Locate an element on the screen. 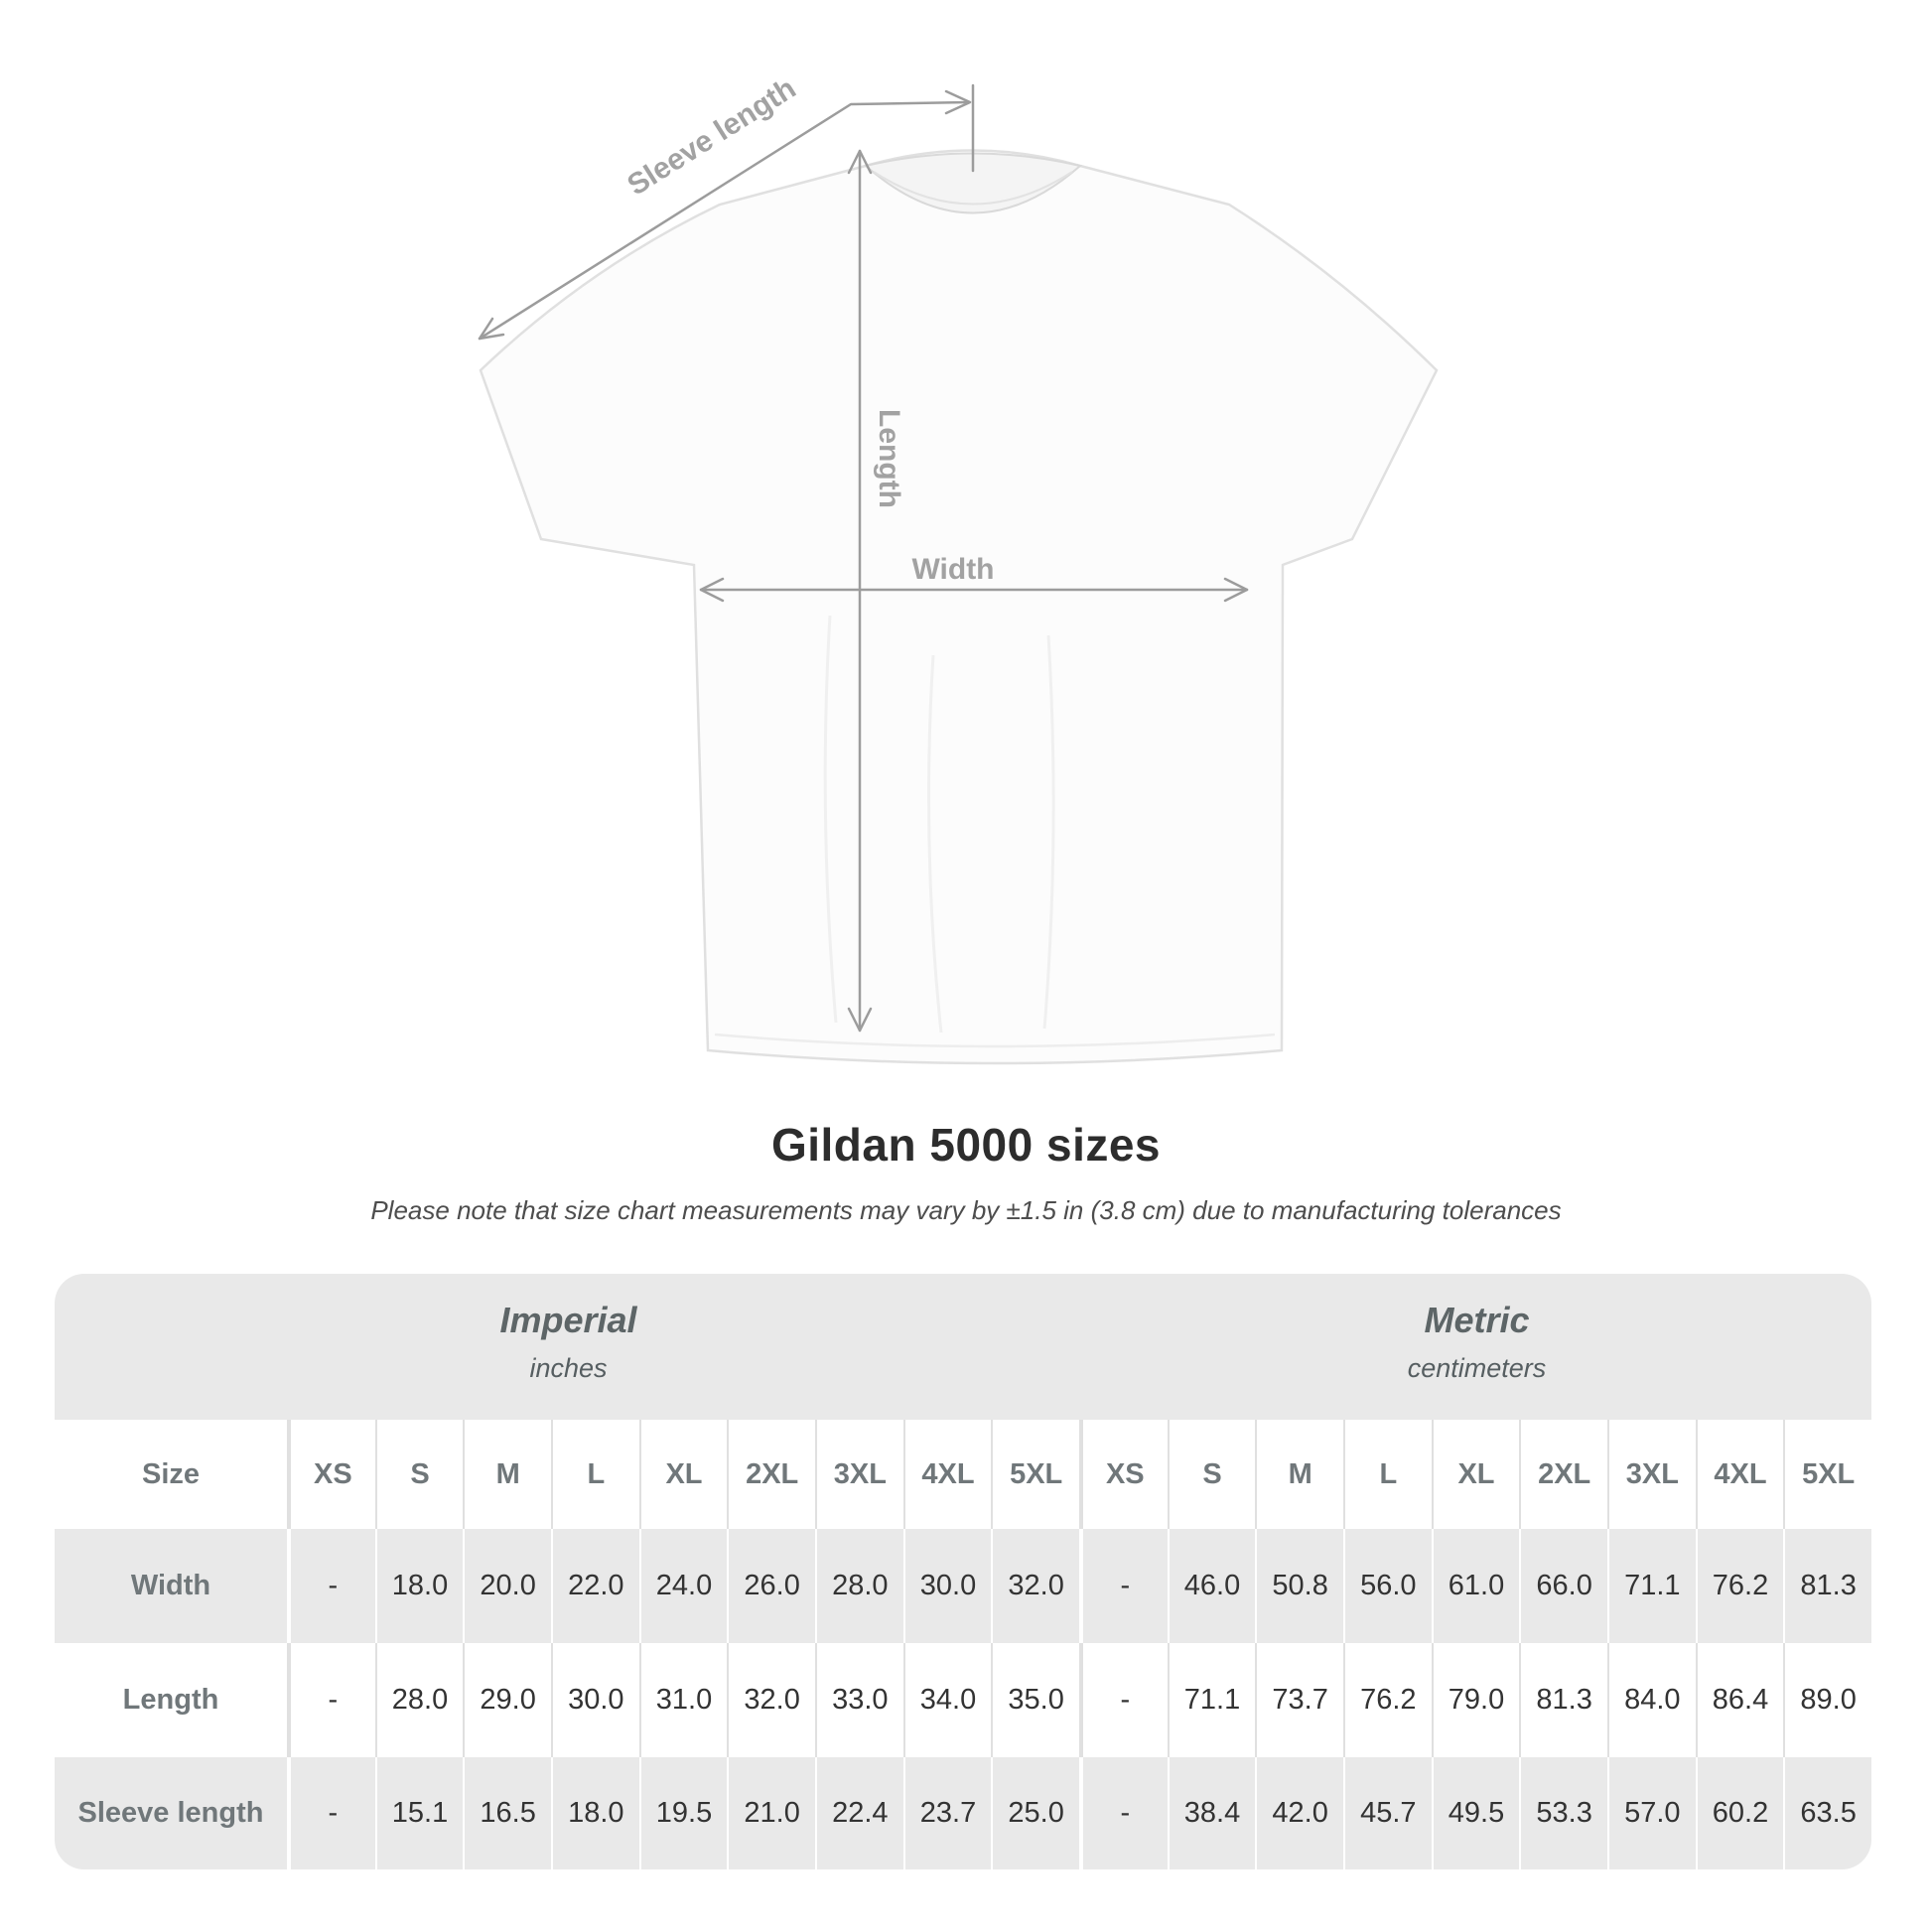 Image resolution: width=1932 pixels, height=1932 pixels. measurement-value: 71.1 is located at coordinates (1212, 1700).